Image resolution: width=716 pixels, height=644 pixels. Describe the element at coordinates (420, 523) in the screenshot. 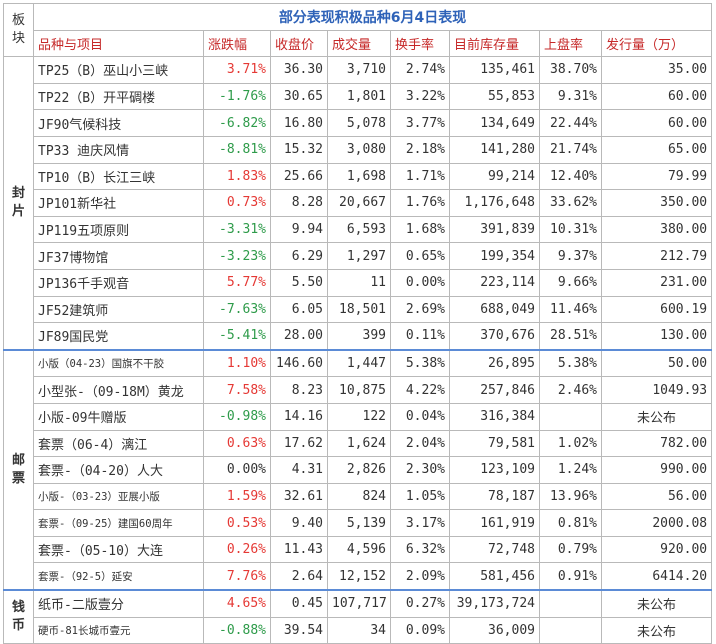

I see `turnover-cell: 3.17%` at that location.